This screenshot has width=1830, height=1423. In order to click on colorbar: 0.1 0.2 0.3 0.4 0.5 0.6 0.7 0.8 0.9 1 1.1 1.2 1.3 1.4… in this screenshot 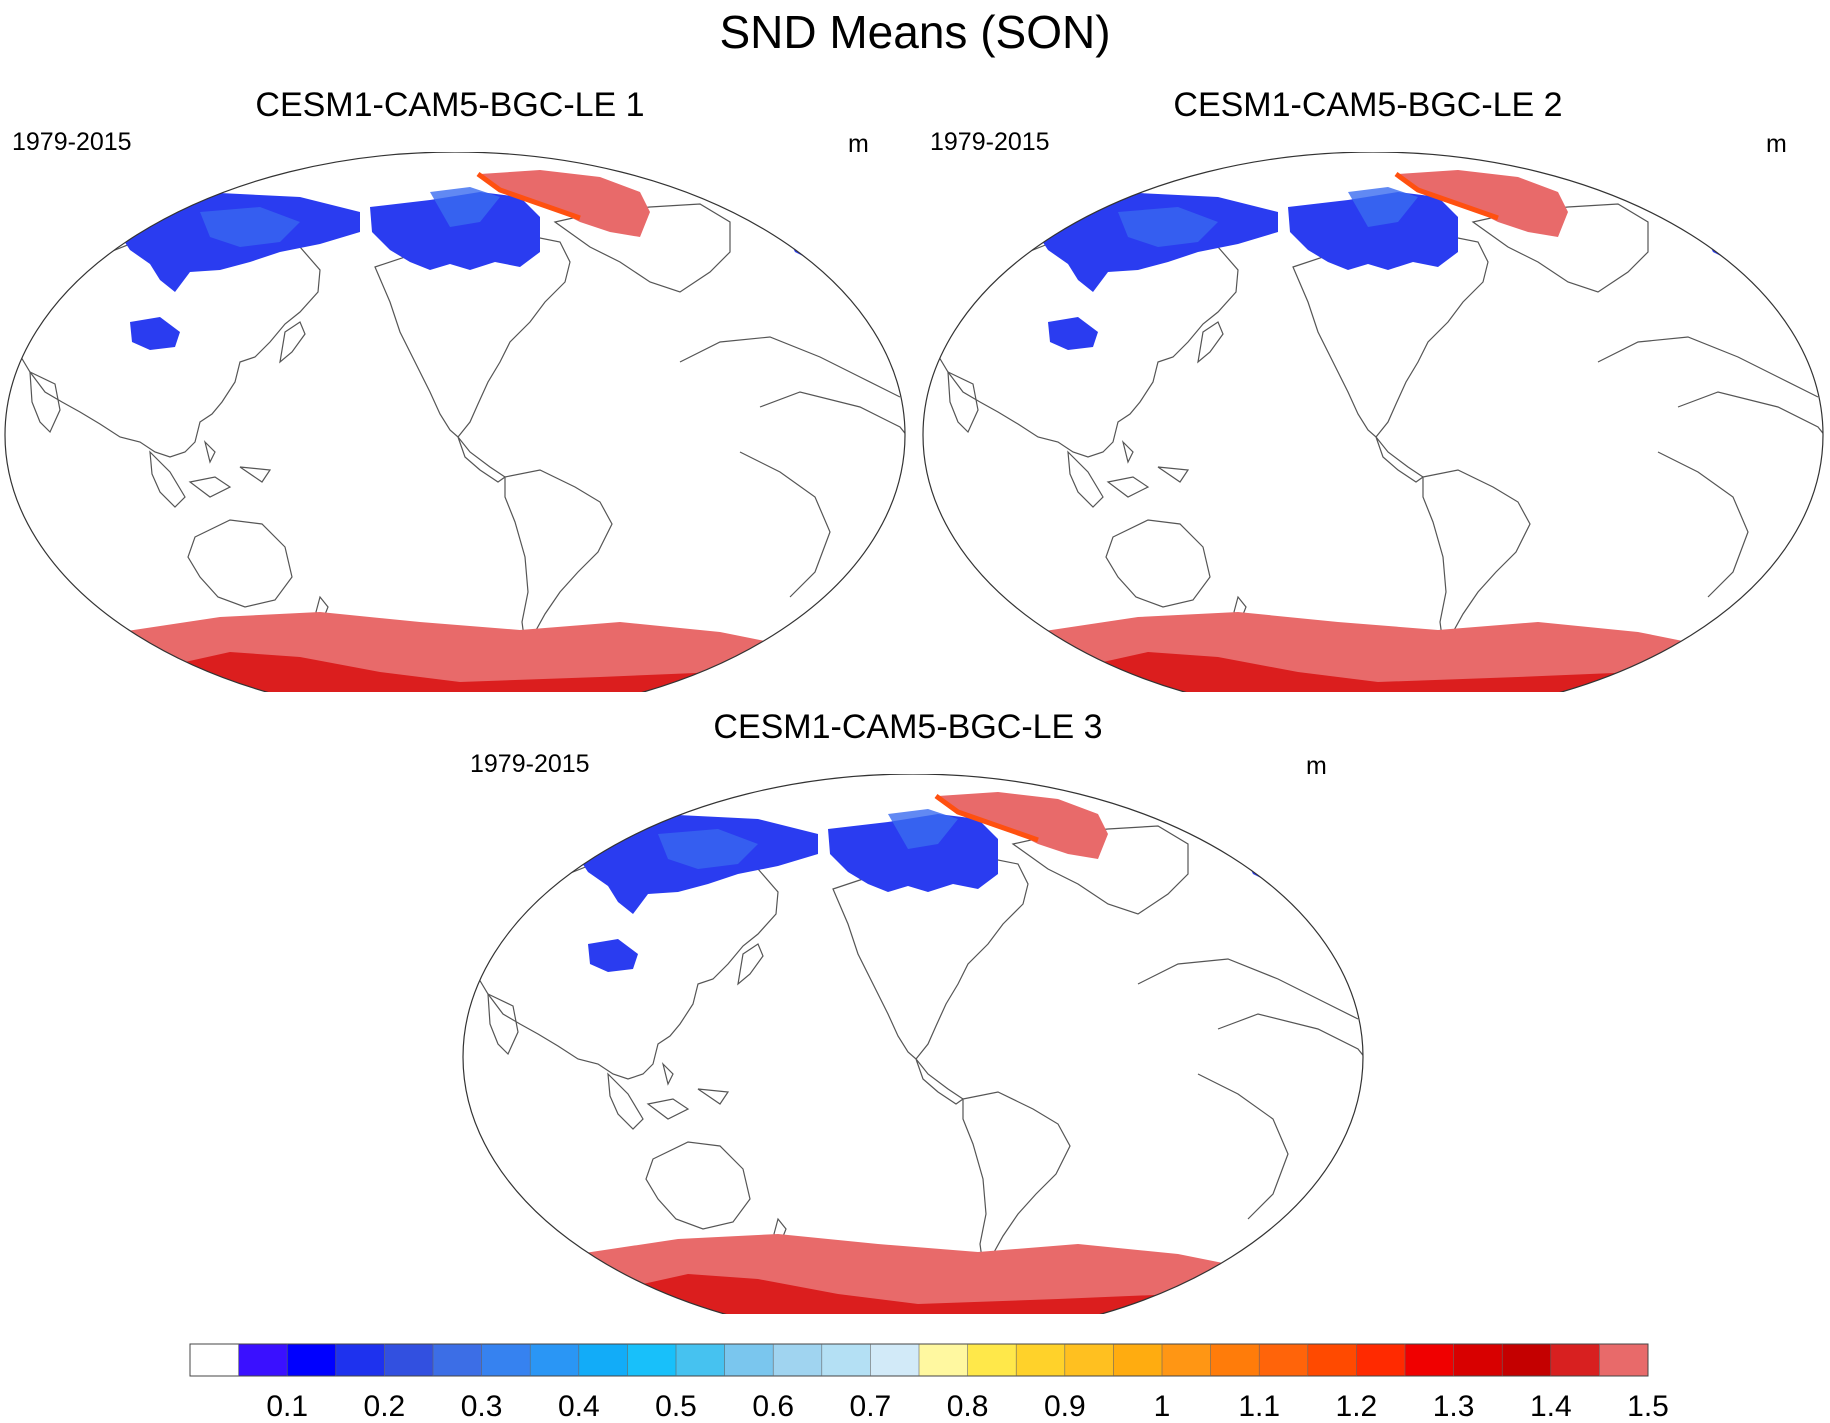, I will do `click(929, 1381)`.